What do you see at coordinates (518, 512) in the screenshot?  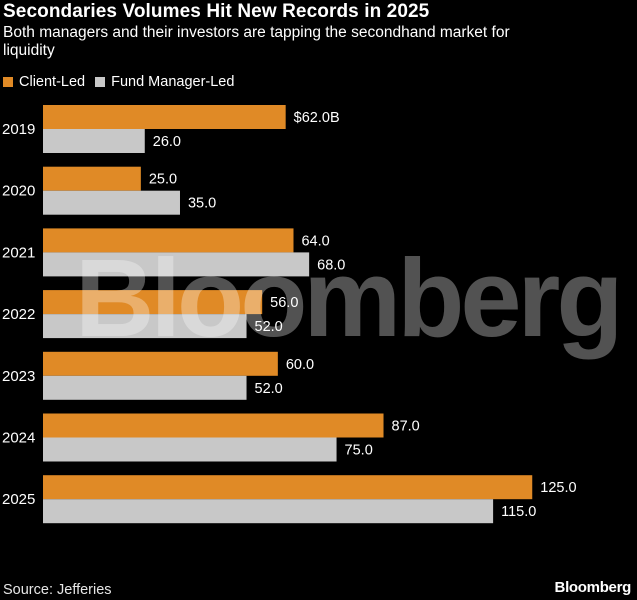 I see `value-label-fund-manager-led-2025: 115.0` at bounding box center [518, 512].